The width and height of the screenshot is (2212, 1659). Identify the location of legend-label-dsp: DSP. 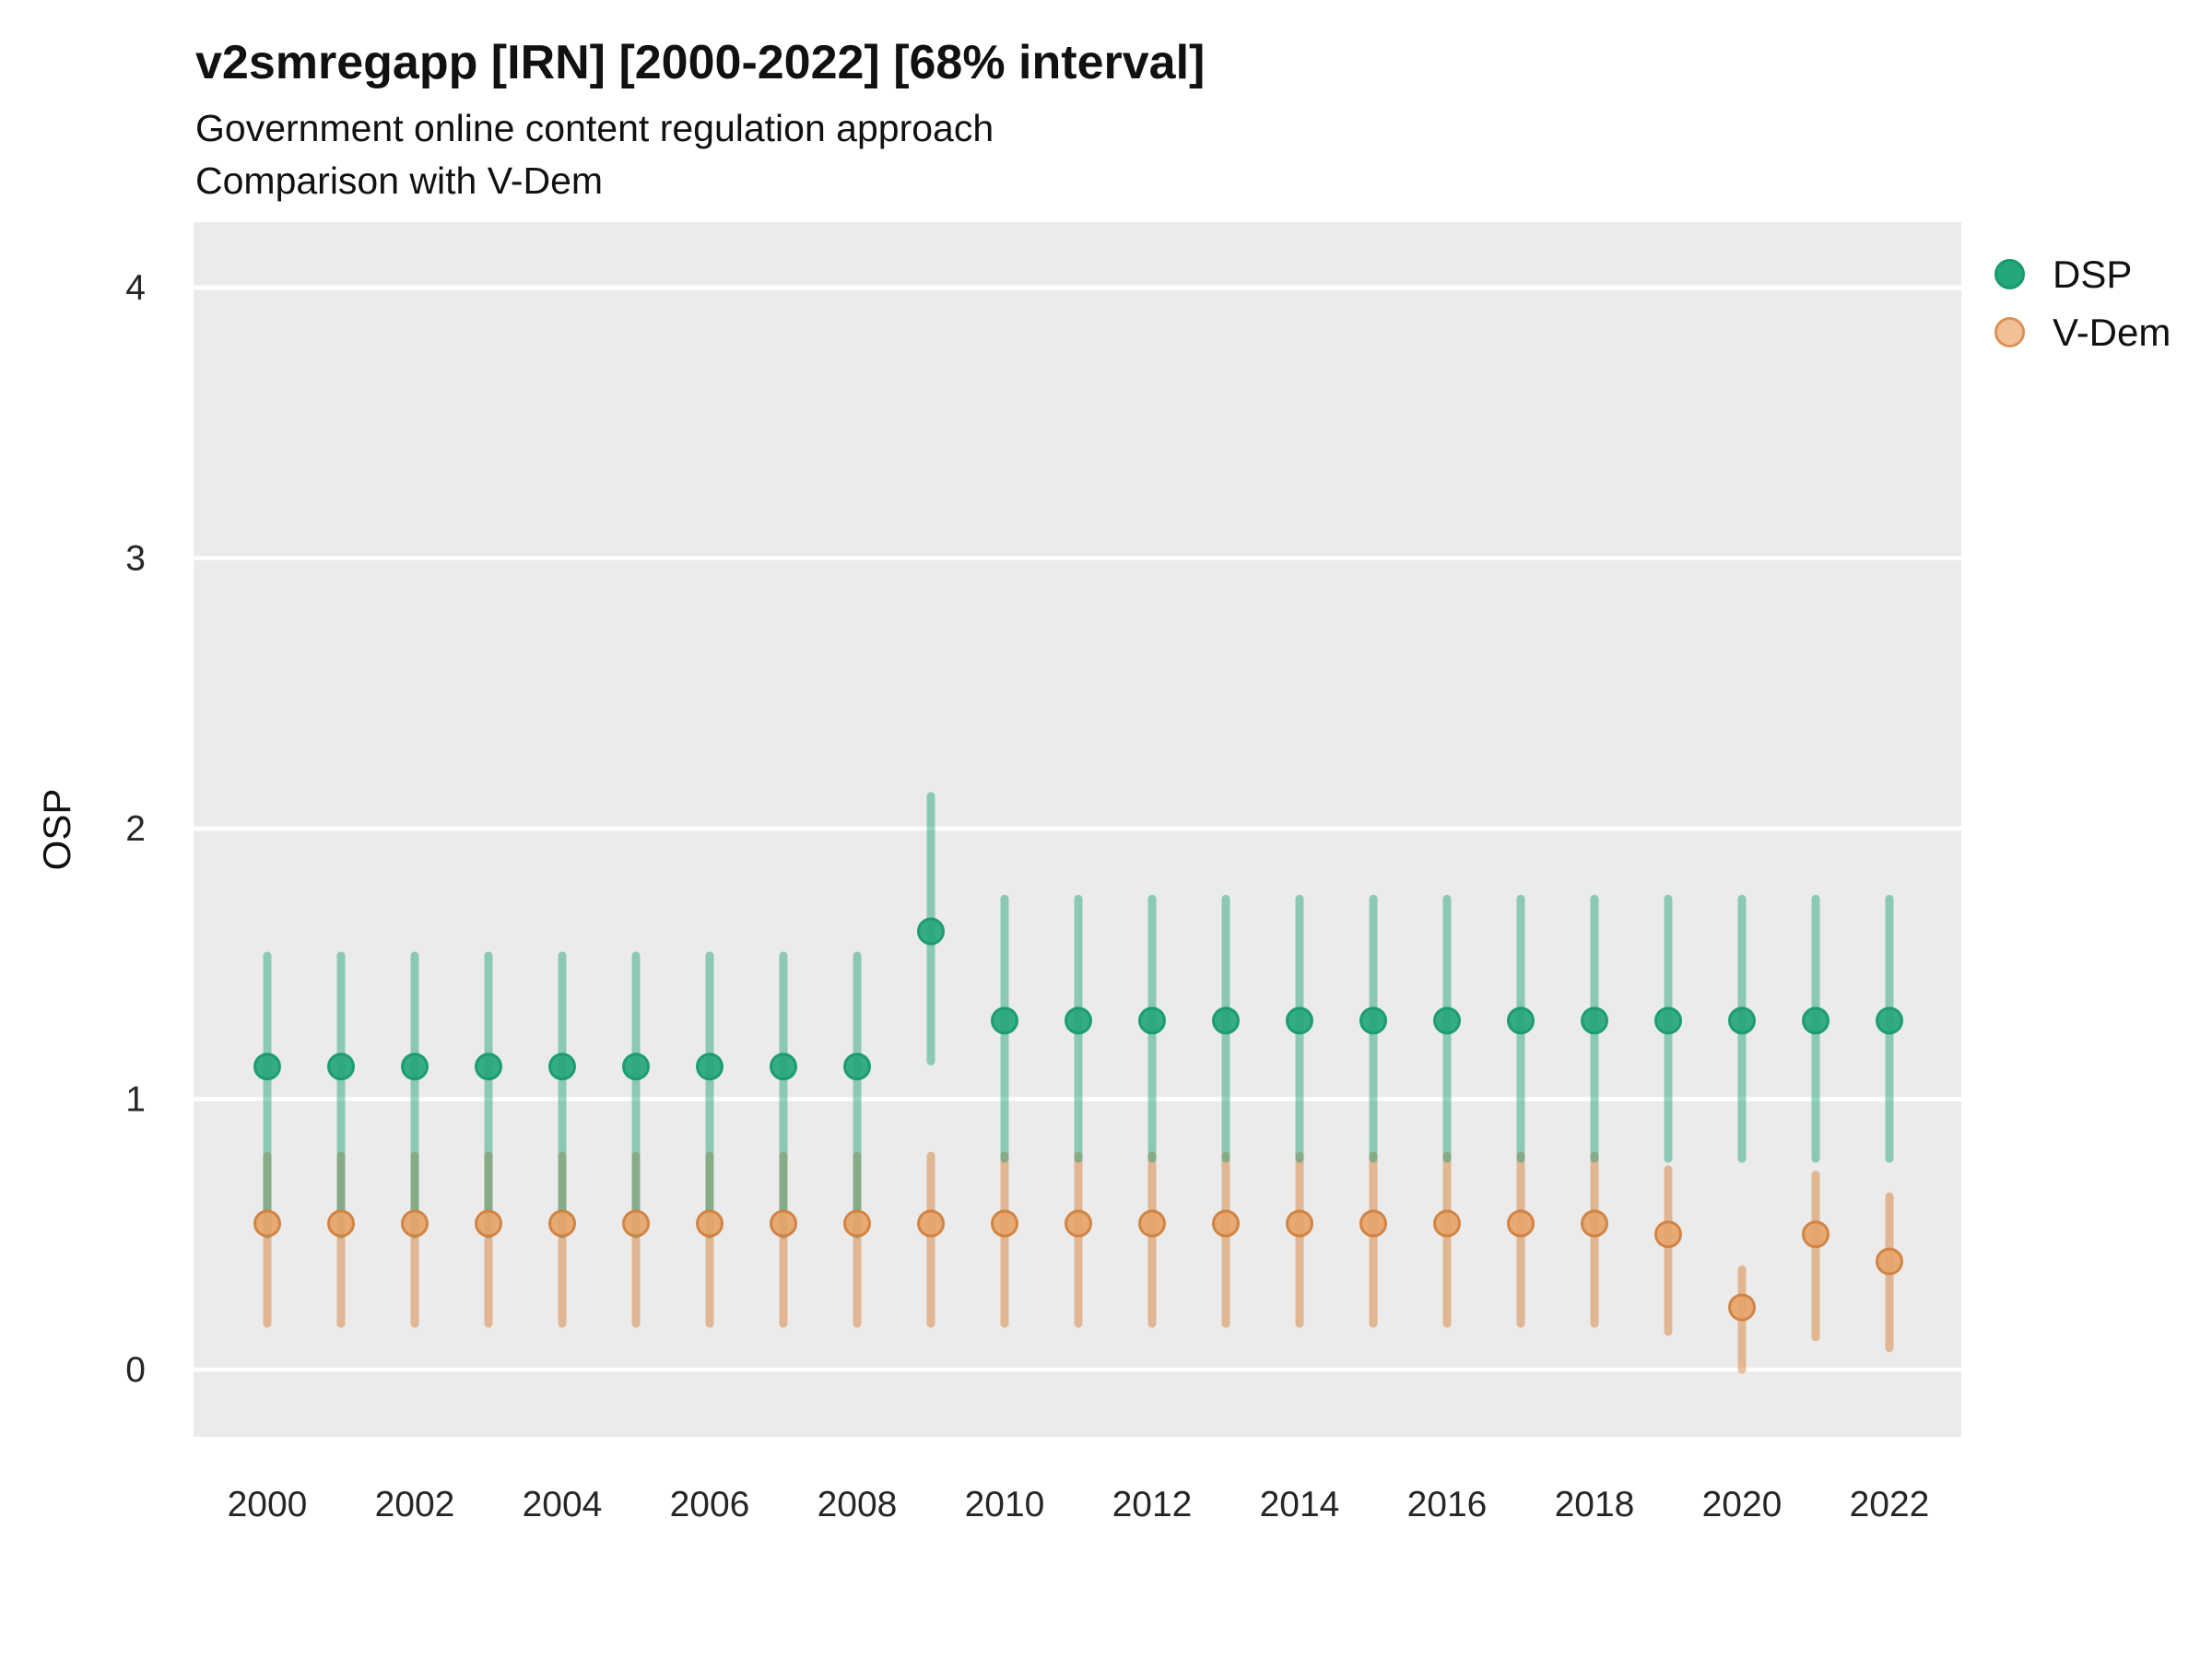
(2093, 274).